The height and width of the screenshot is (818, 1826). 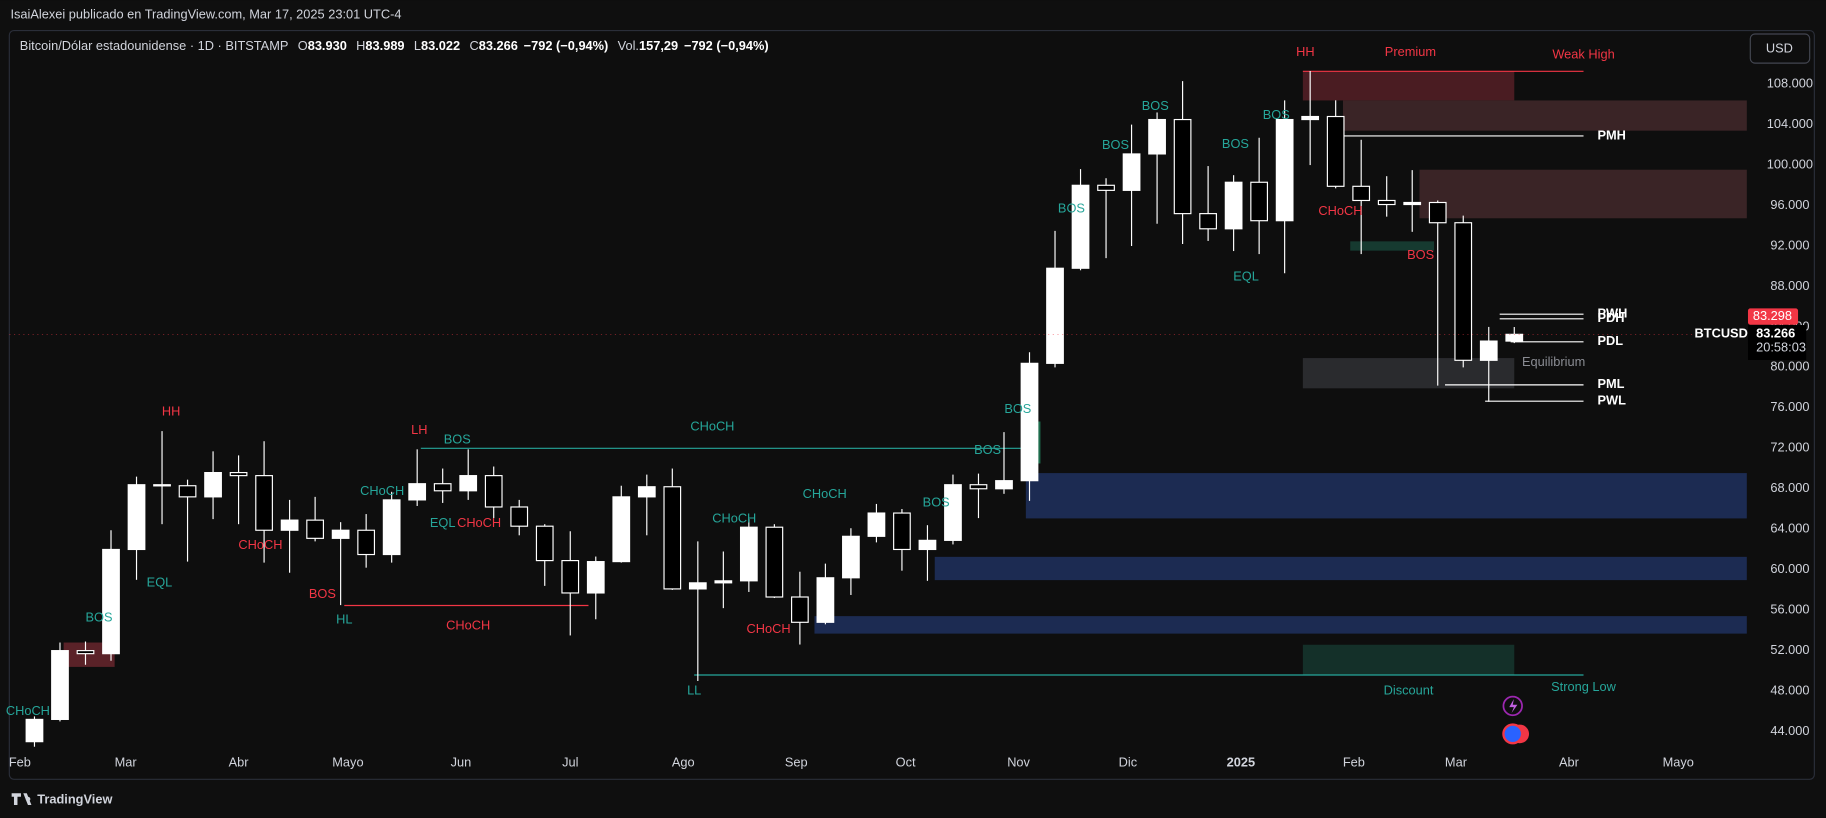 What do you see at coordinates (1789, 568) in the screenshot?
I see `y-tick-label: 60.000` at bounding box center [1789, 568].